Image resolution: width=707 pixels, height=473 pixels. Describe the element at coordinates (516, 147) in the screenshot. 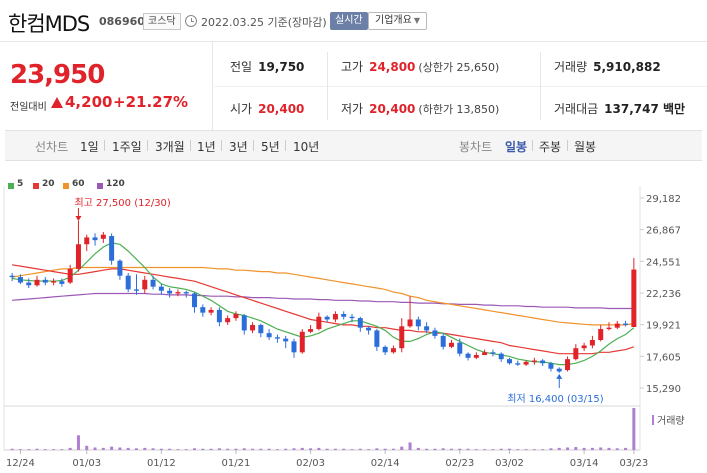

I see `period-daily: 일봉` at that location.